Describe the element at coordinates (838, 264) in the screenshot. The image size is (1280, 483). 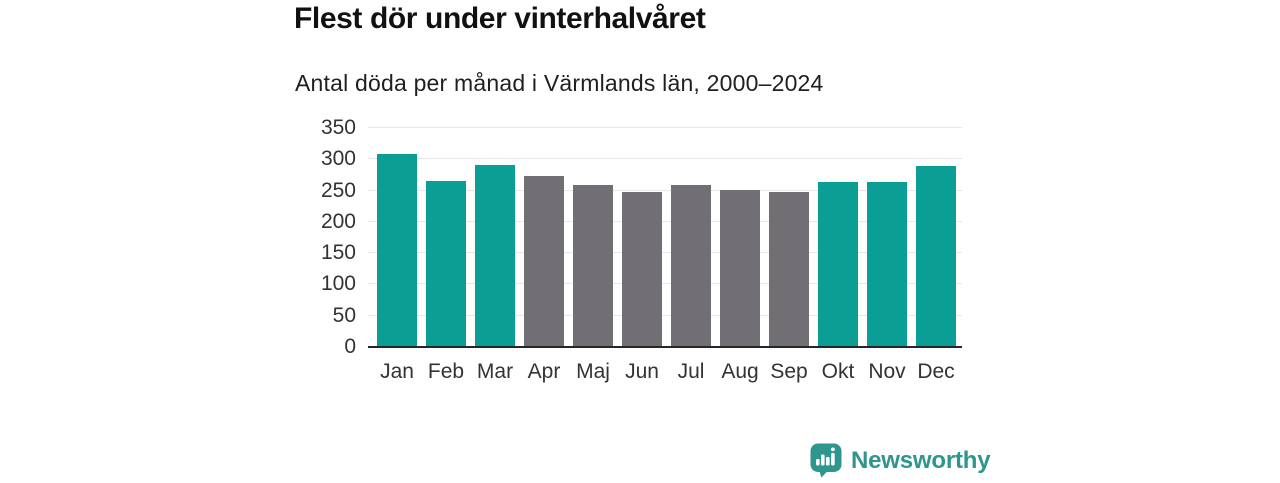
I see `bar-okt` at that location.